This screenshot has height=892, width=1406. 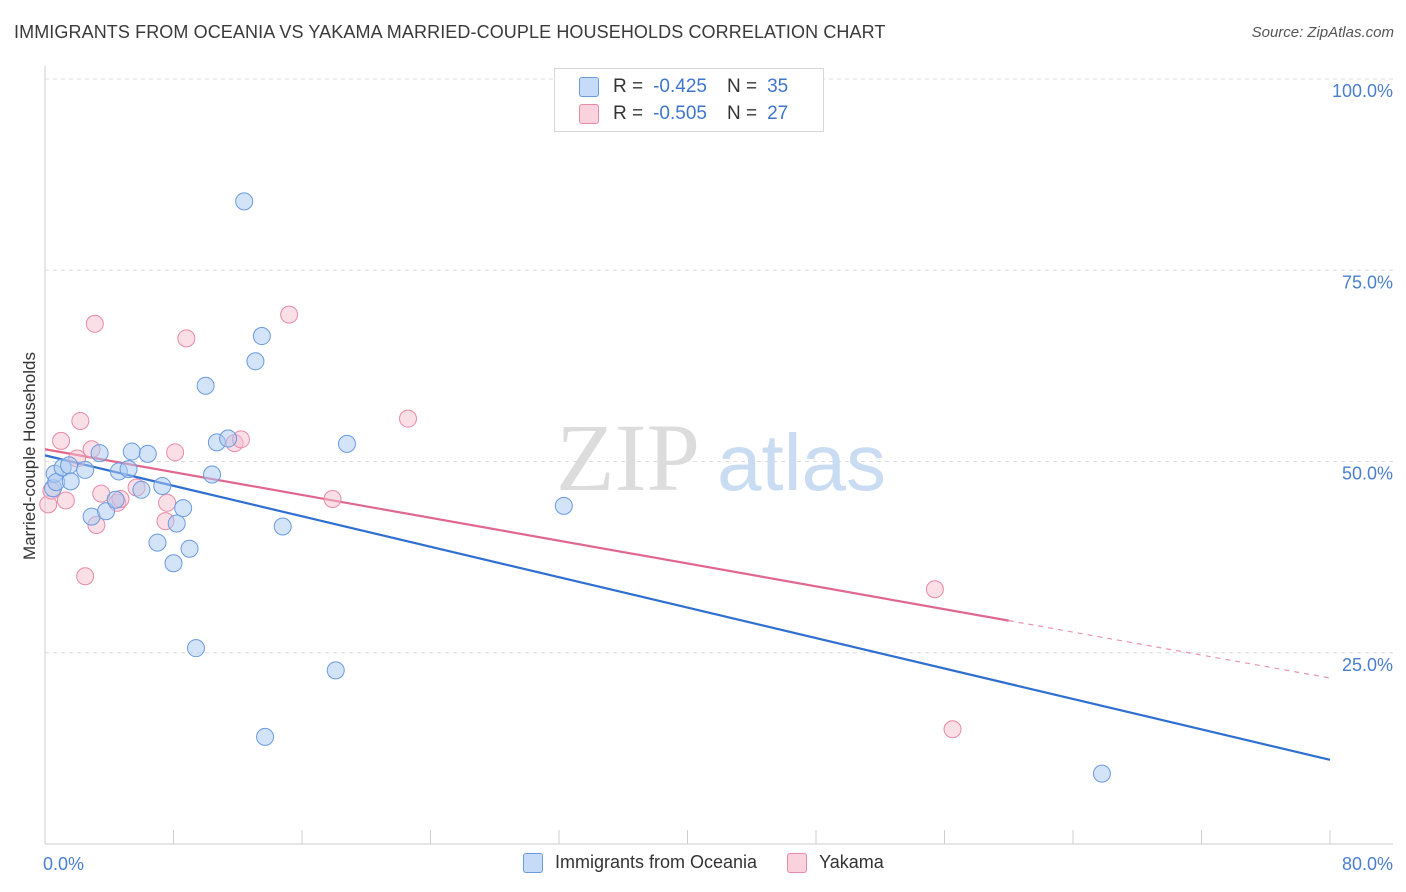 What do you see at coordinates (1367, 474) in the screenshot?
I see `y-tick-label: 50.0%` at bounding box center [1367, 474].